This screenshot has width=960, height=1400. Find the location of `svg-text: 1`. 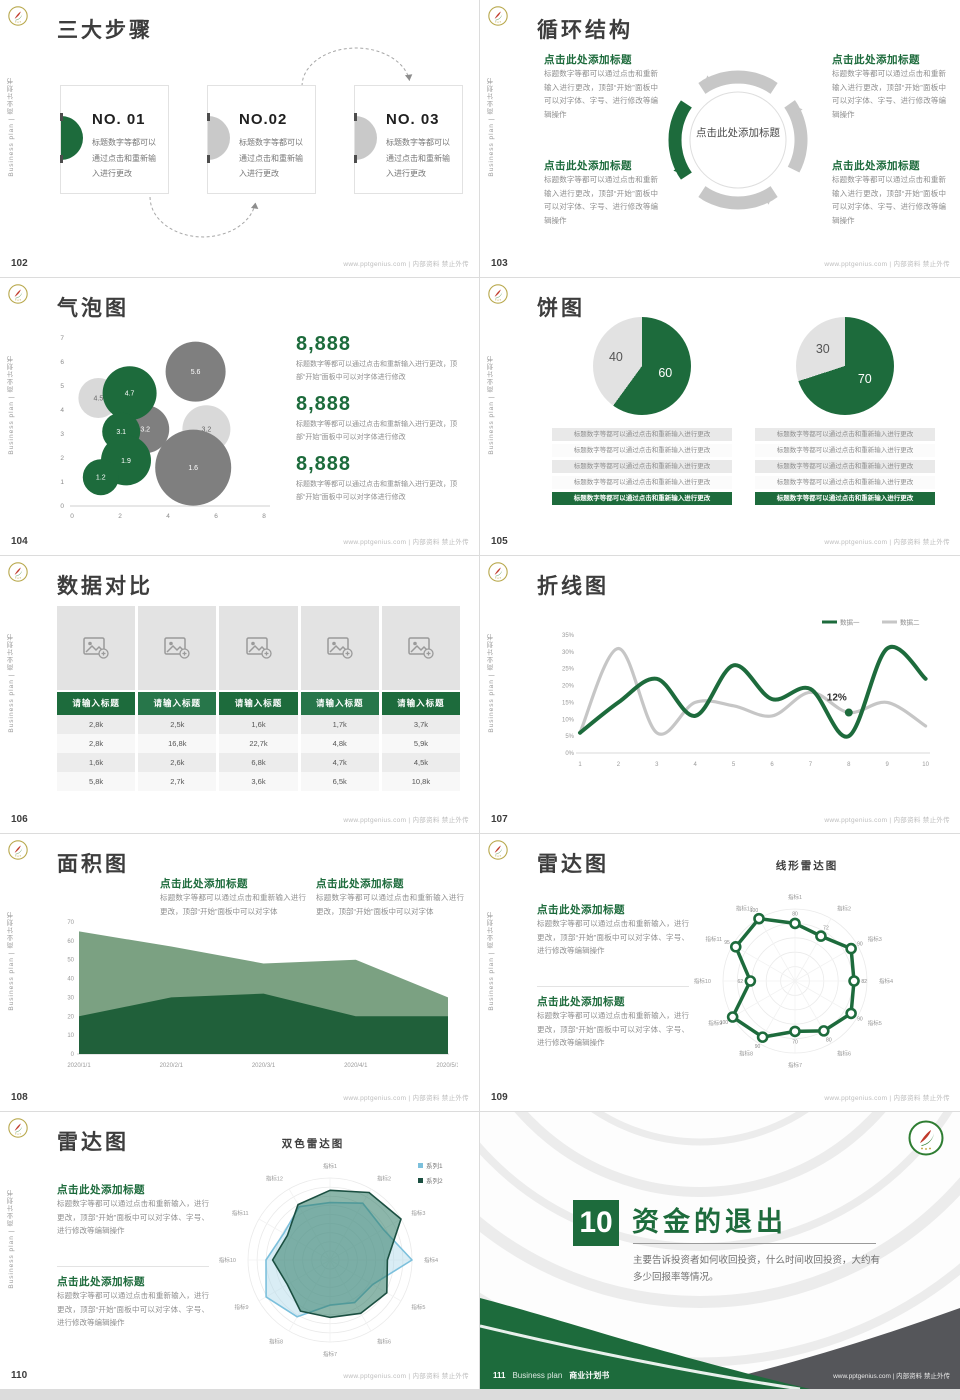

svg-text: 1 is located at coordinates (580, 765).